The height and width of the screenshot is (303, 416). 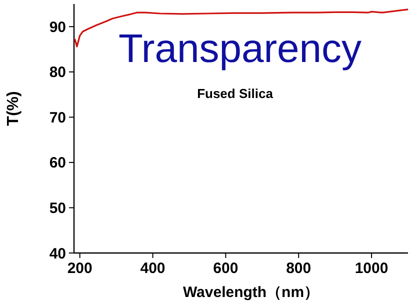 I want to click on x-tick-label: 200, so click(x=79, y=268).